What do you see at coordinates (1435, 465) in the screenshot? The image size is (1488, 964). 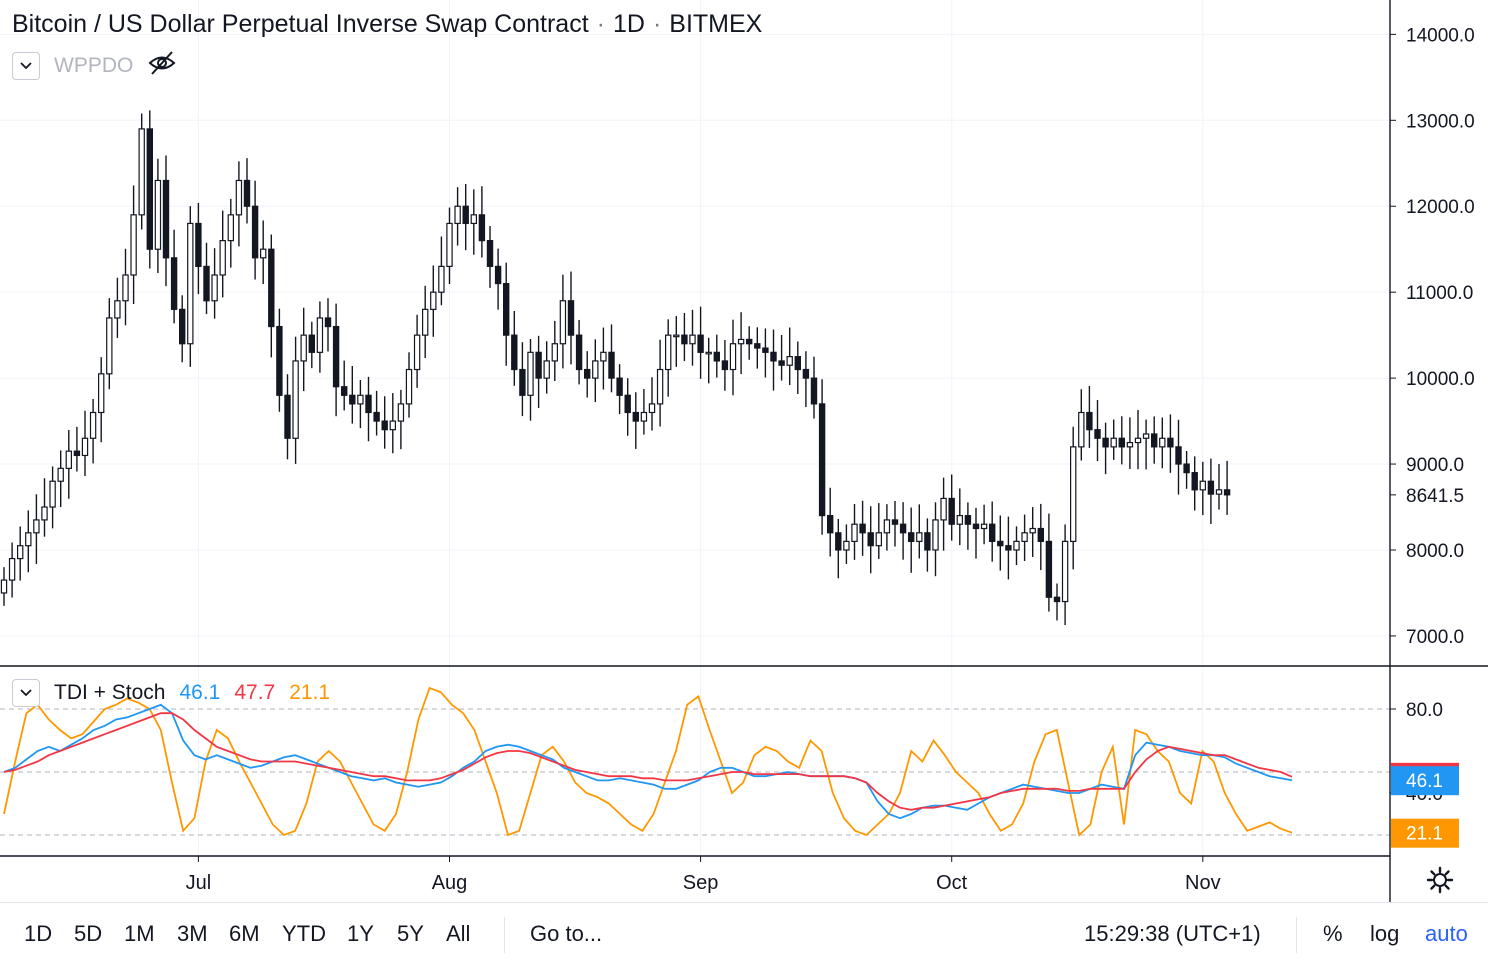 I see `price-tick-label: 9000.0` at bounding box center [1435, 465].